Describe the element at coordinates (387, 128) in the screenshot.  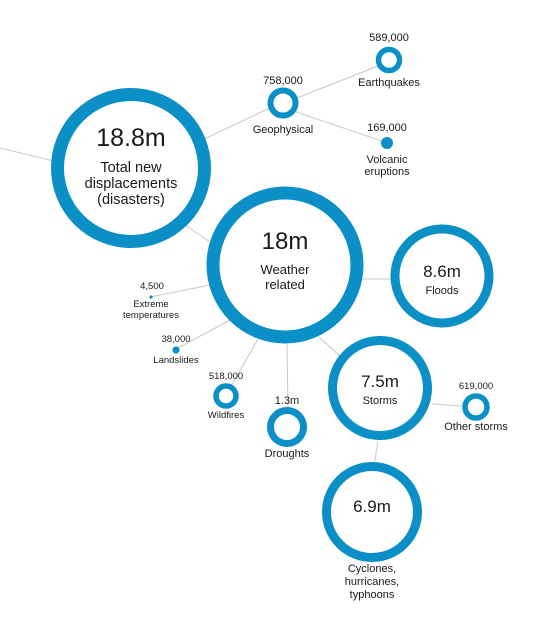
I see `volcanic-value: 169,000` at that location.